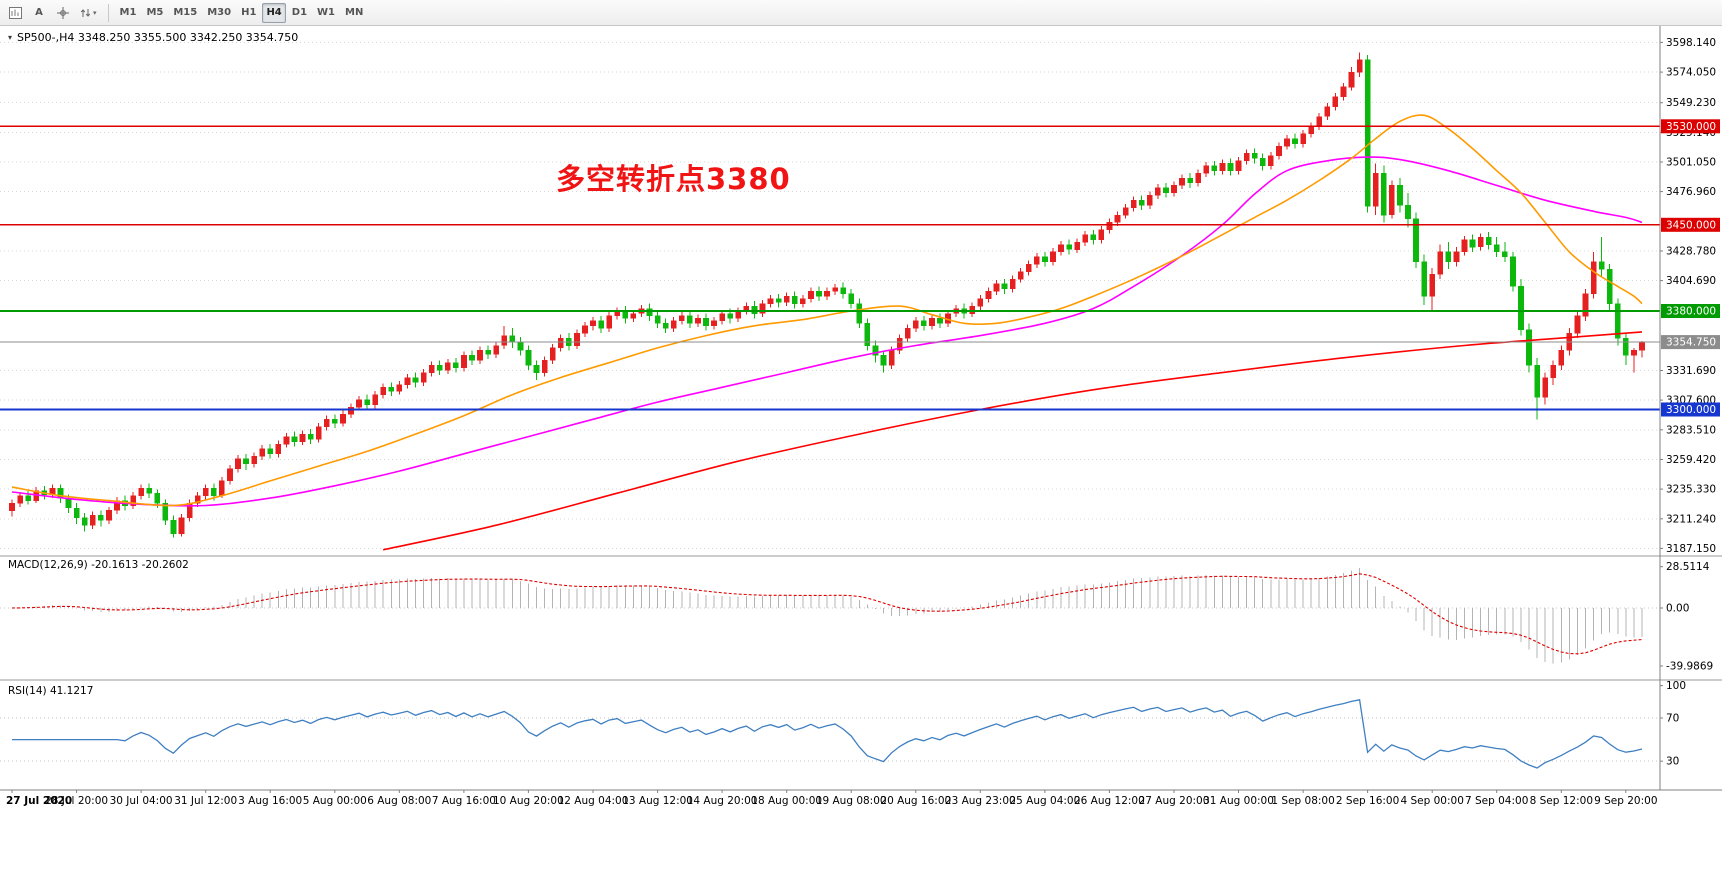 The image size is (1722, 894). What do you see at coordinates (1691, 73) in the screenshot?
I see `svg-text: 3574.050` at bounding box center [1691, 73].